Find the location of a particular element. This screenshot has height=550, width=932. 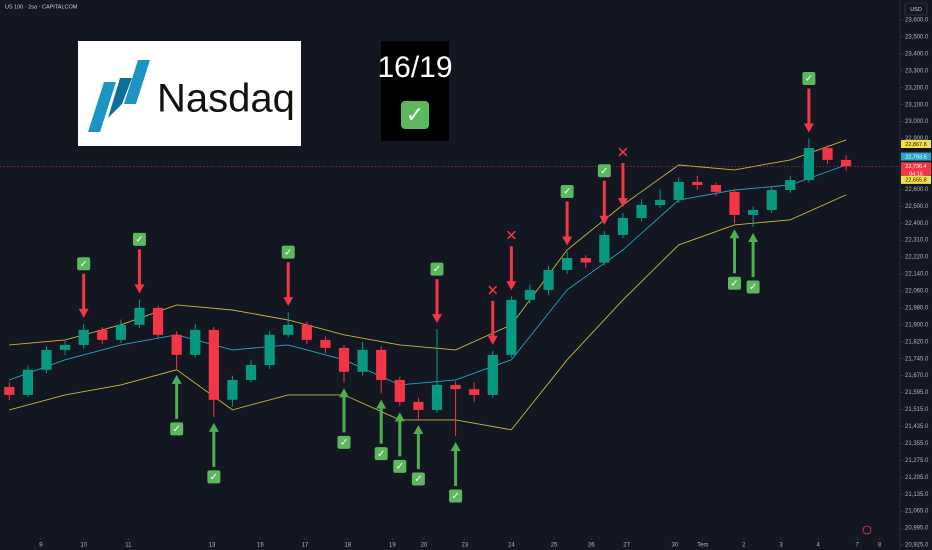

score-check: ✓ is located at coordinates (415, 114).